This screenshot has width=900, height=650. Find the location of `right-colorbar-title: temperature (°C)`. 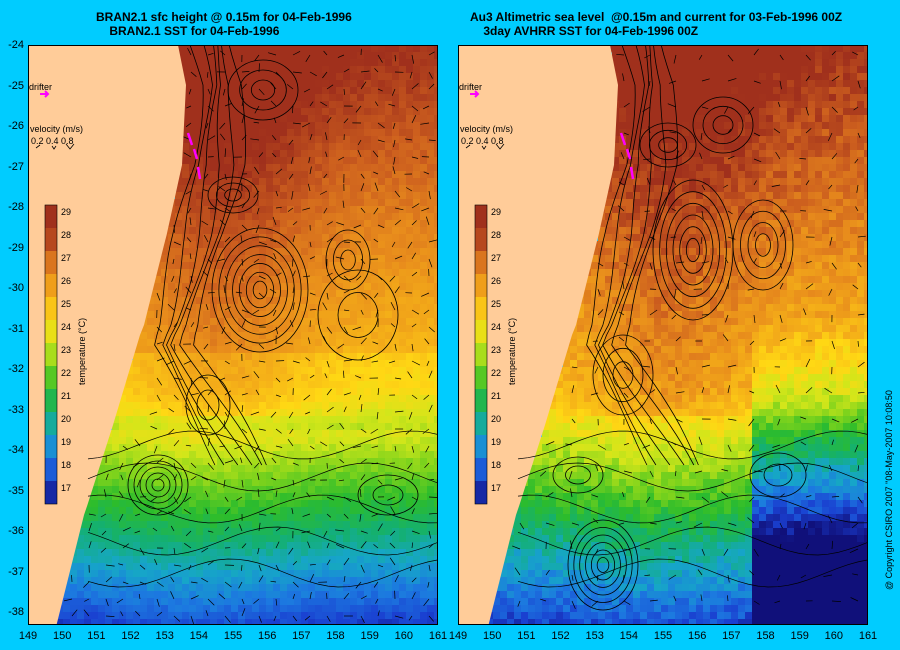

right-colorbar-title: temperature (°C) is located at coordinates (512, 351).